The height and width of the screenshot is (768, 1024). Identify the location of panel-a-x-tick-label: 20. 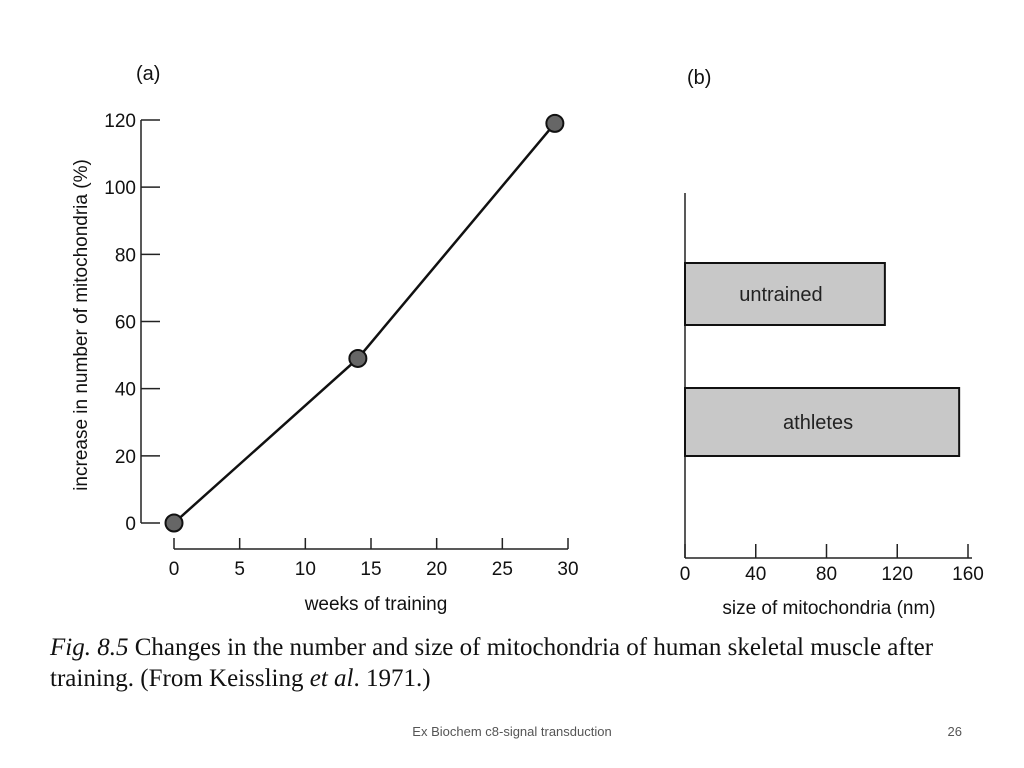
(436, 569).